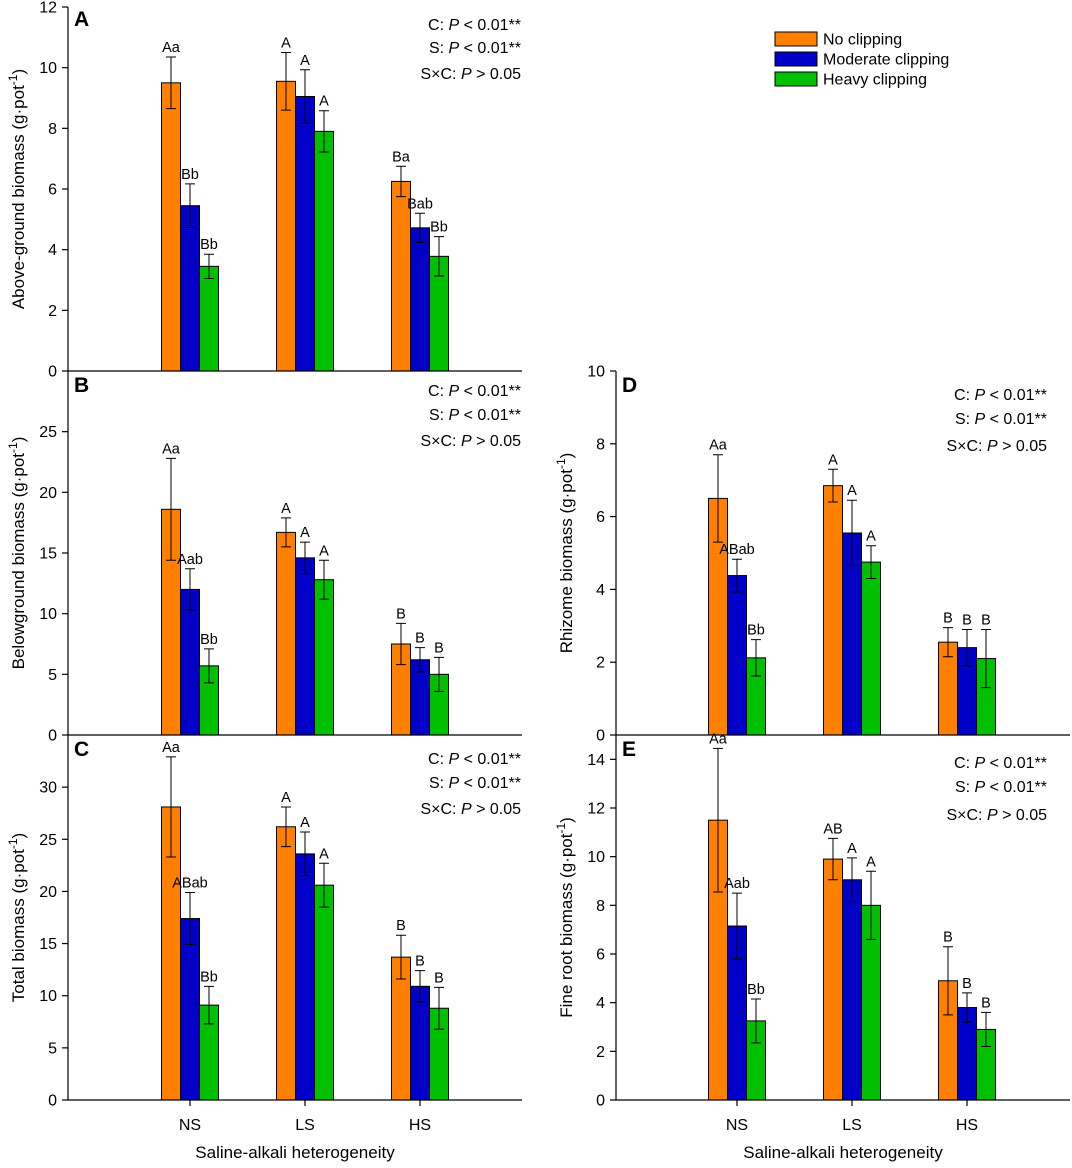 This screenshot has height=1168, width=1072. What do you see at coordinates (420, 204) in the screenshot?
I see `sig-label: Bab` at bounding box center [420, 204].